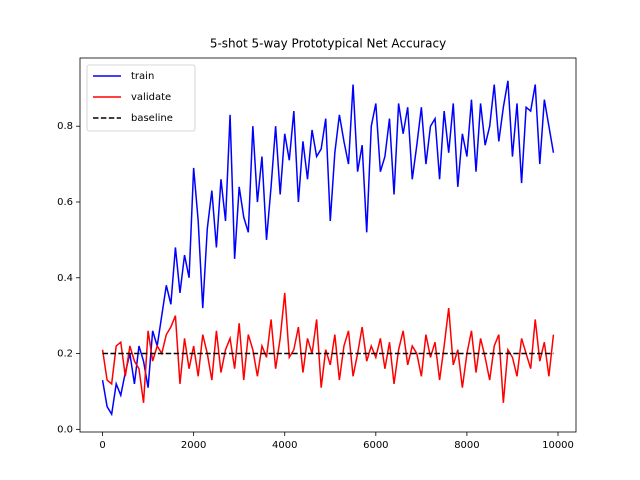 Image resolution: width=640 pixels, height=480 pixels. Describe the element at coordinates (65, 354) in the screenshot. I see `y-tick-label: 0.2` at that location.